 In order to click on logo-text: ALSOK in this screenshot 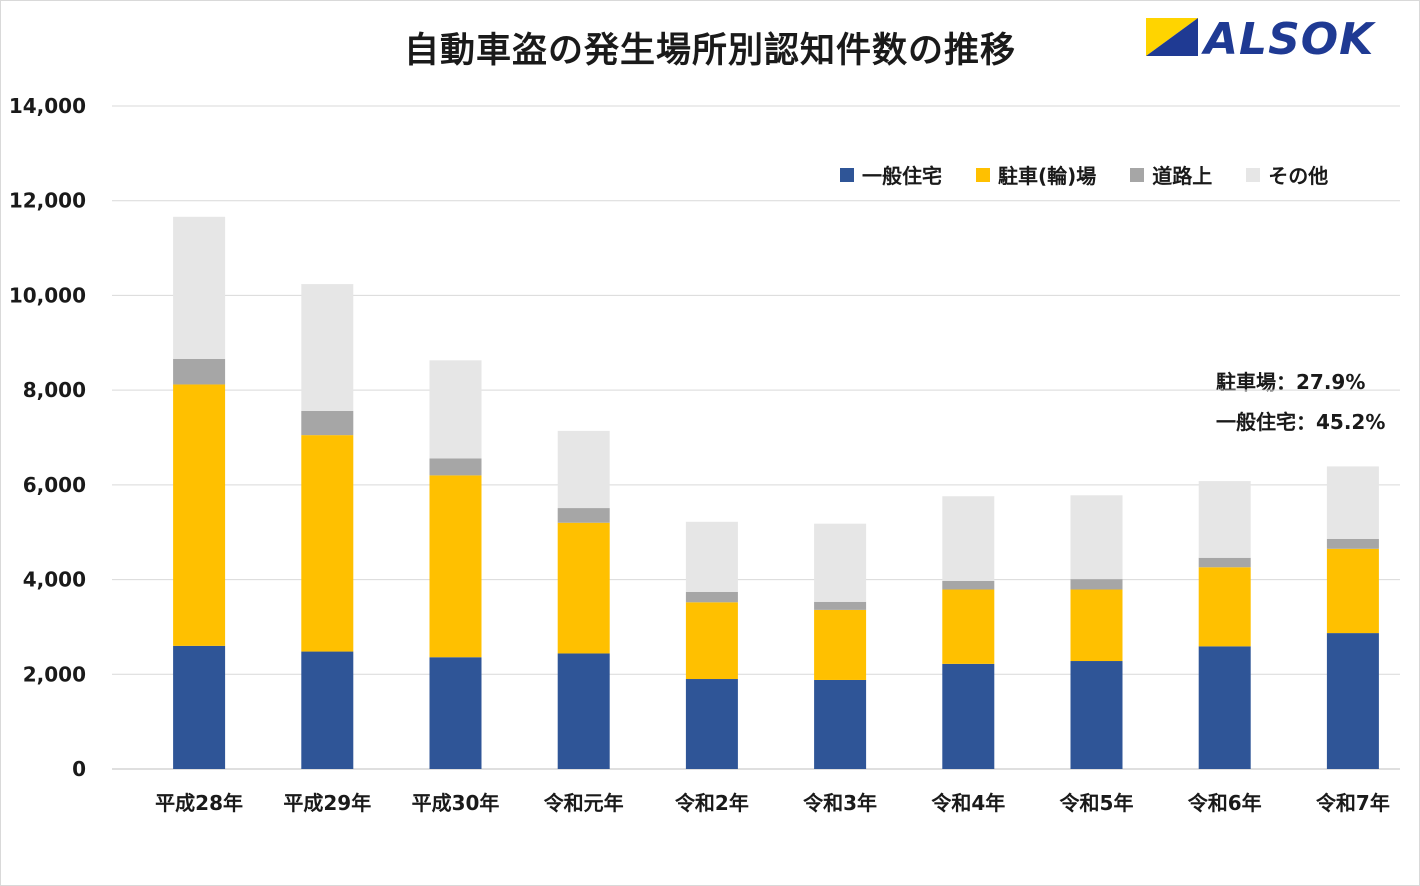, I will do `click(1288, 37)`.